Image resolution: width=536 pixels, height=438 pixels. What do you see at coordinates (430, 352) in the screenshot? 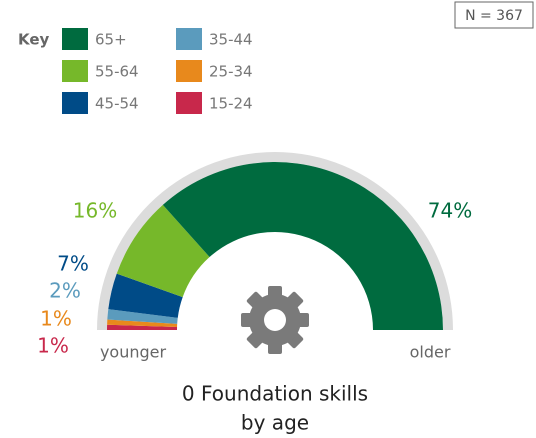
I see `end-label: older` at bounding box center [430, 352].